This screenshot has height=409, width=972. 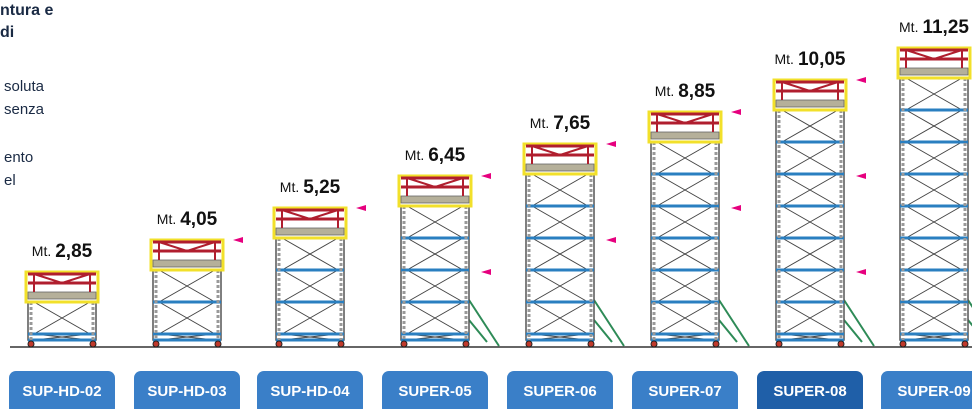 I want to click on model-label: SUPER-09, so click(x=933, y=391).